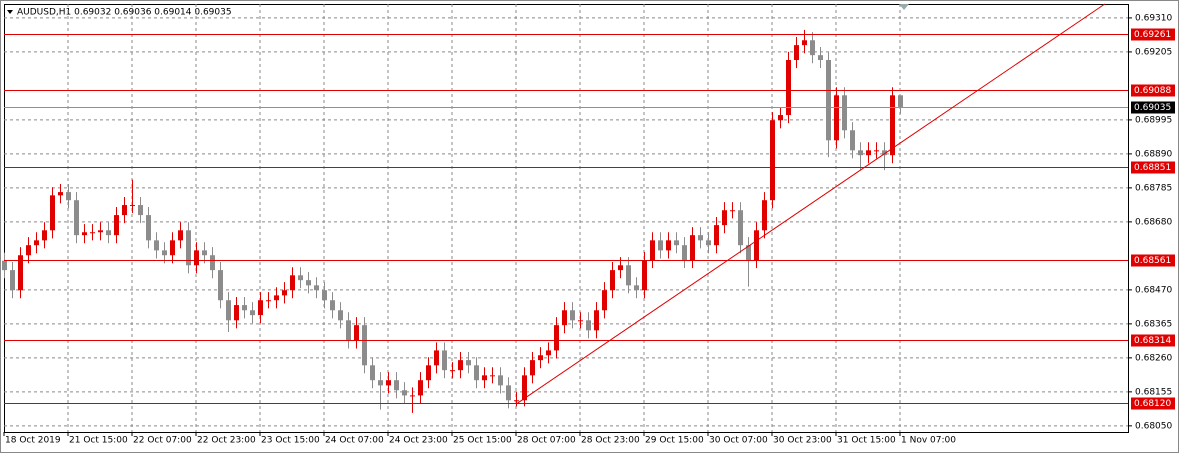 The image size is (1179, 453). I want to click on x-tick-label: 29 Oct 15:00, so click(674, 441).